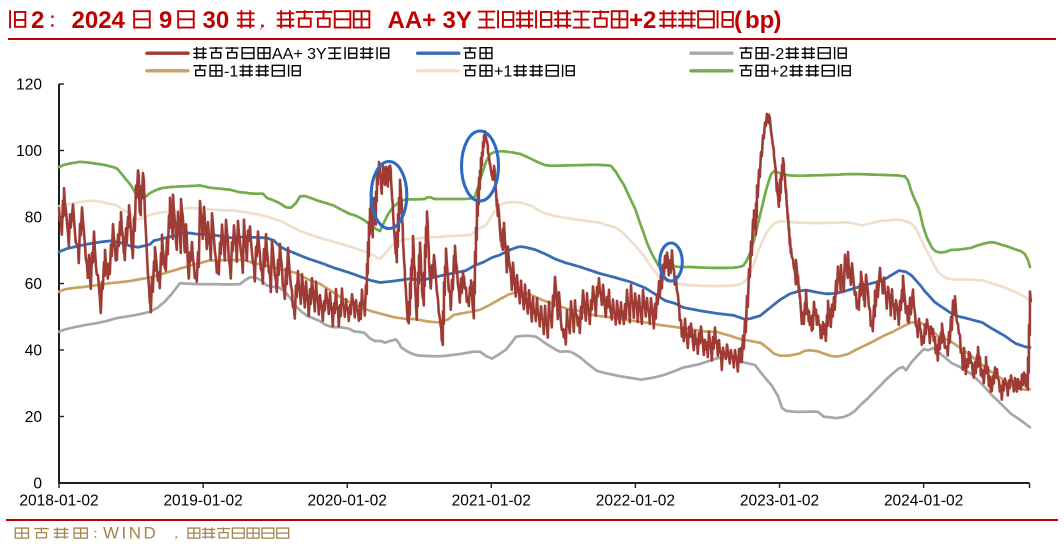 This screenshot has height=557, width=1064. What do you see at coordinates (34, 284) in the screenshot?
I see `svg-text: 60` at bounding box center [34, 284].